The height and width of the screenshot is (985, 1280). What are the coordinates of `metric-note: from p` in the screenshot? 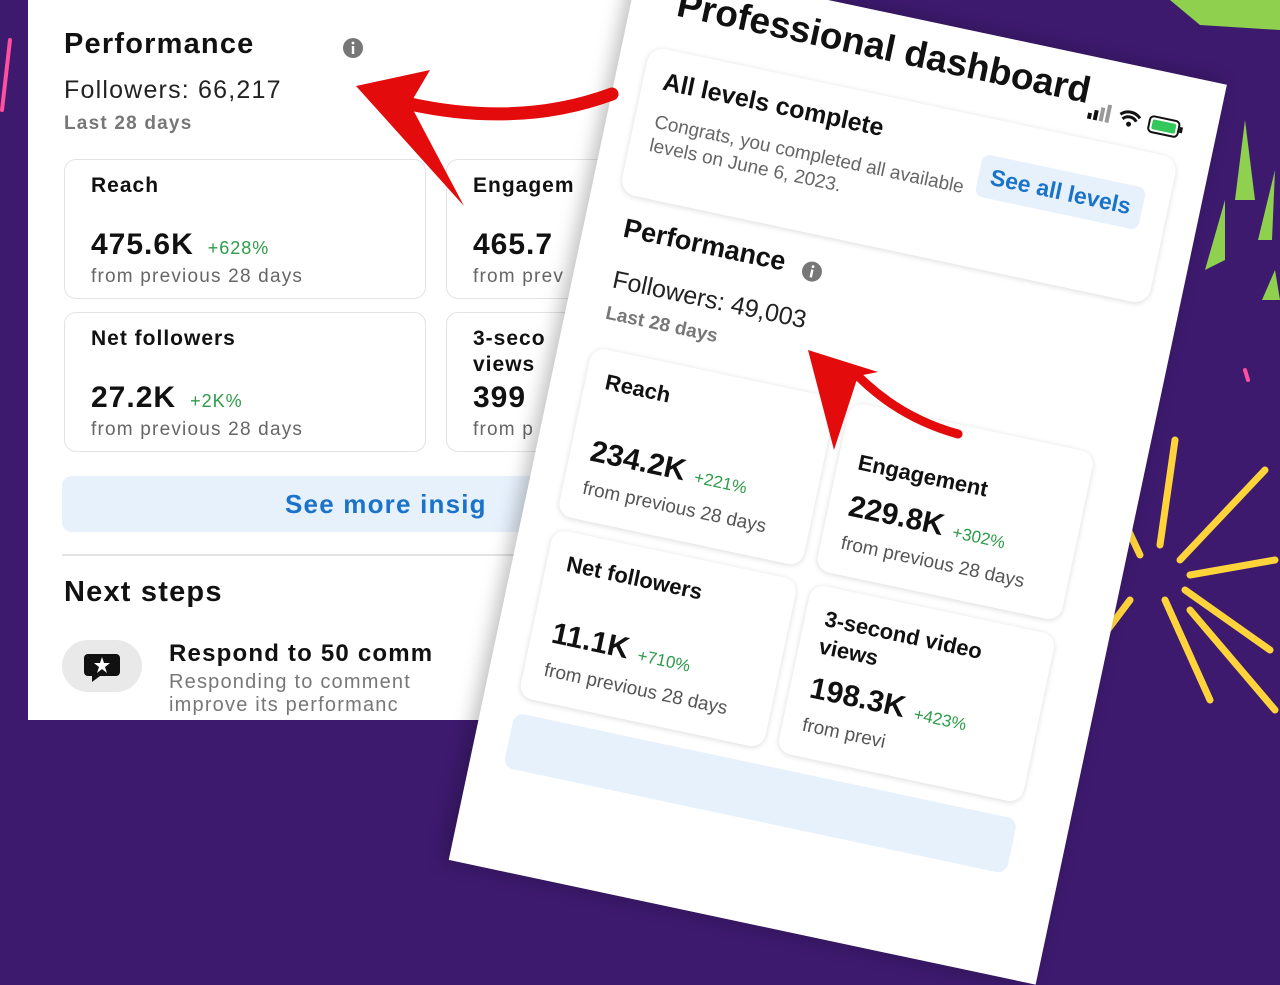 It's located at (504, 429).